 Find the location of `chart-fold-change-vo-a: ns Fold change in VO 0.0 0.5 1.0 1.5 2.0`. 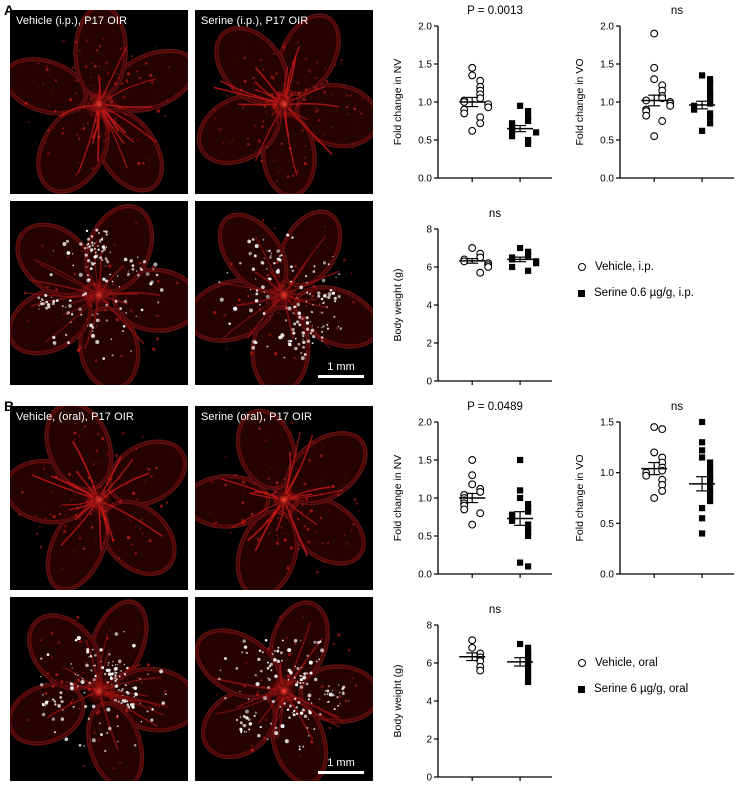

chart-fold-change-vo-a: ns Fold change in VO 0.0 0.5 1.0 1.5 2.0 is located at coordinates (656, 99).